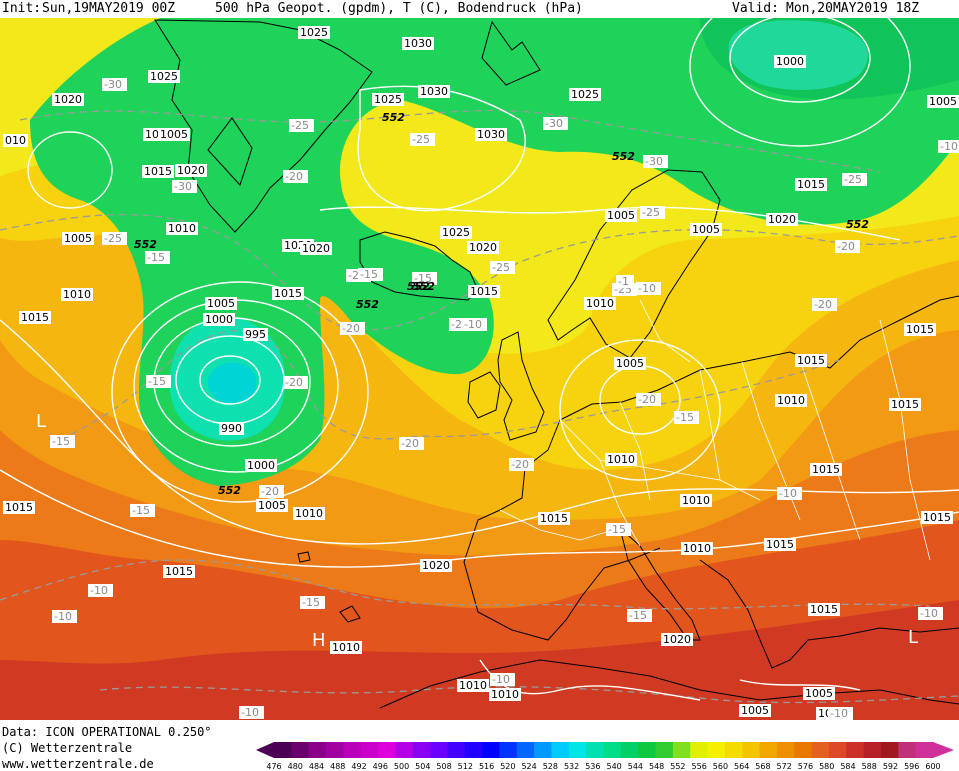 The height and width of the screenshot is (771, 959). What do you see at coordinates (422, 766) in the screenshot?
I see `scale-tick-label: 504` at bounding box center [422, 766].